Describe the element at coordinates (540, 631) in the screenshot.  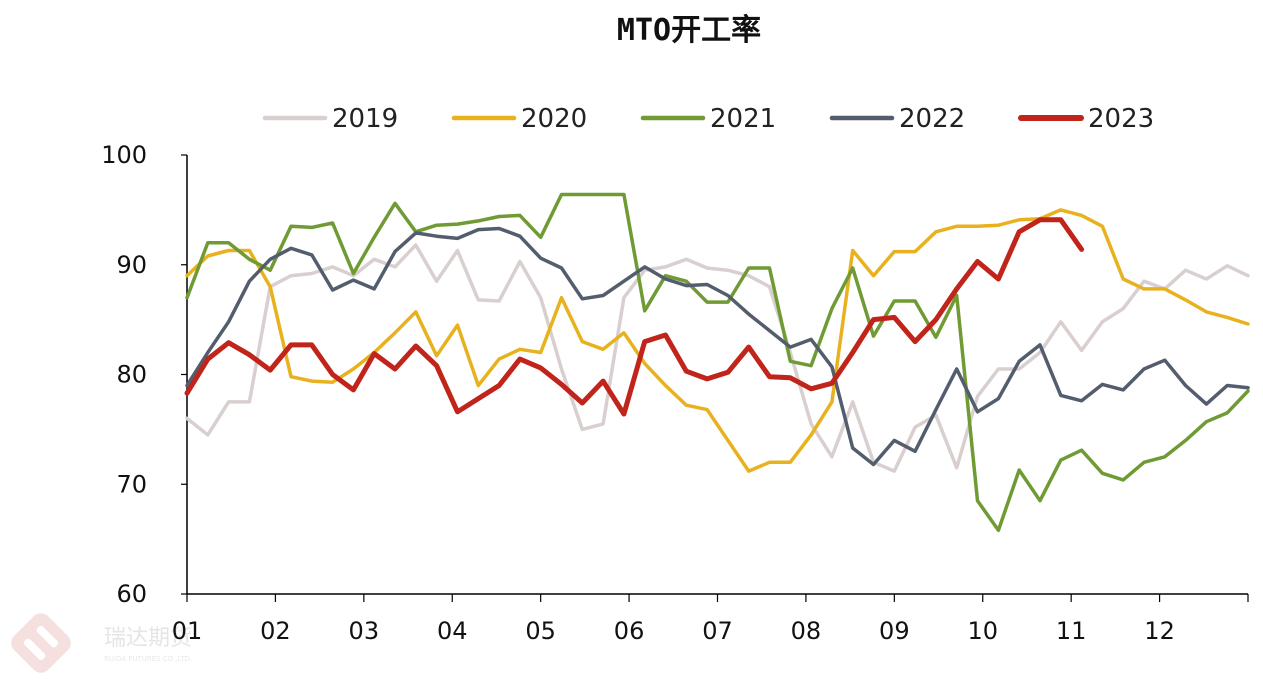
I see `x-tick-label: 05` at that location.